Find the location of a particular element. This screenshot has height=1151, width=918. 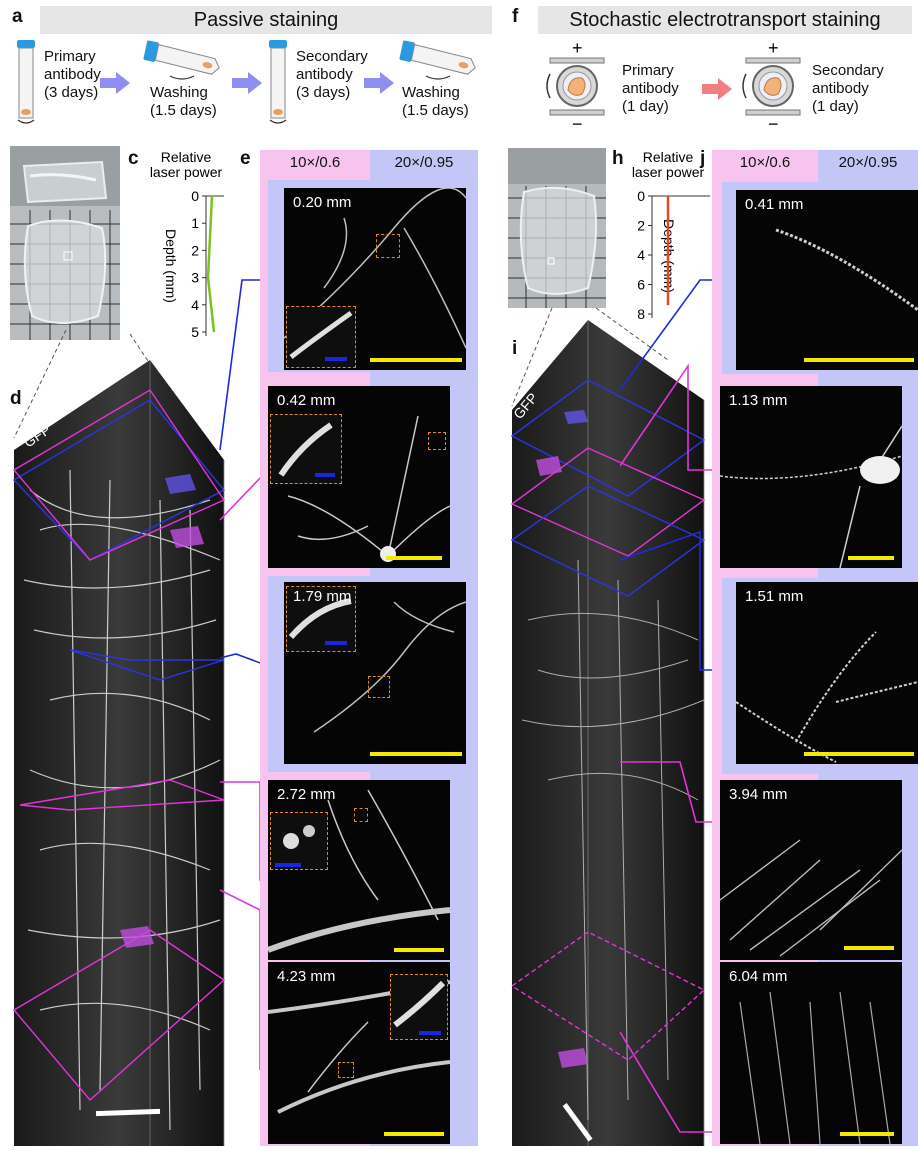

depth-label: 3.94 mm is located at coordinates (758, 794).